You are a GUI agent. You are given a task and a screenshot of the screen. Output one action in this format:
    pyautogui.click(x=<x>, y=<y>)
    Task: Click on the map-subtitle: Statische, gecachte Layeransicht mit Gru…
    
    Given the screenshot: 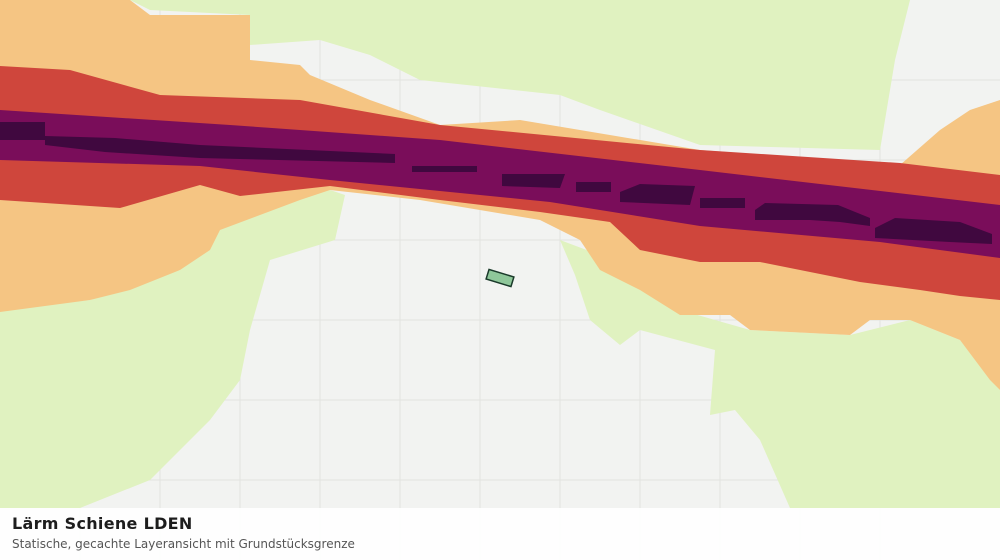 What is the action you would take?
    pyautogui.click(x=183, y=544)
    